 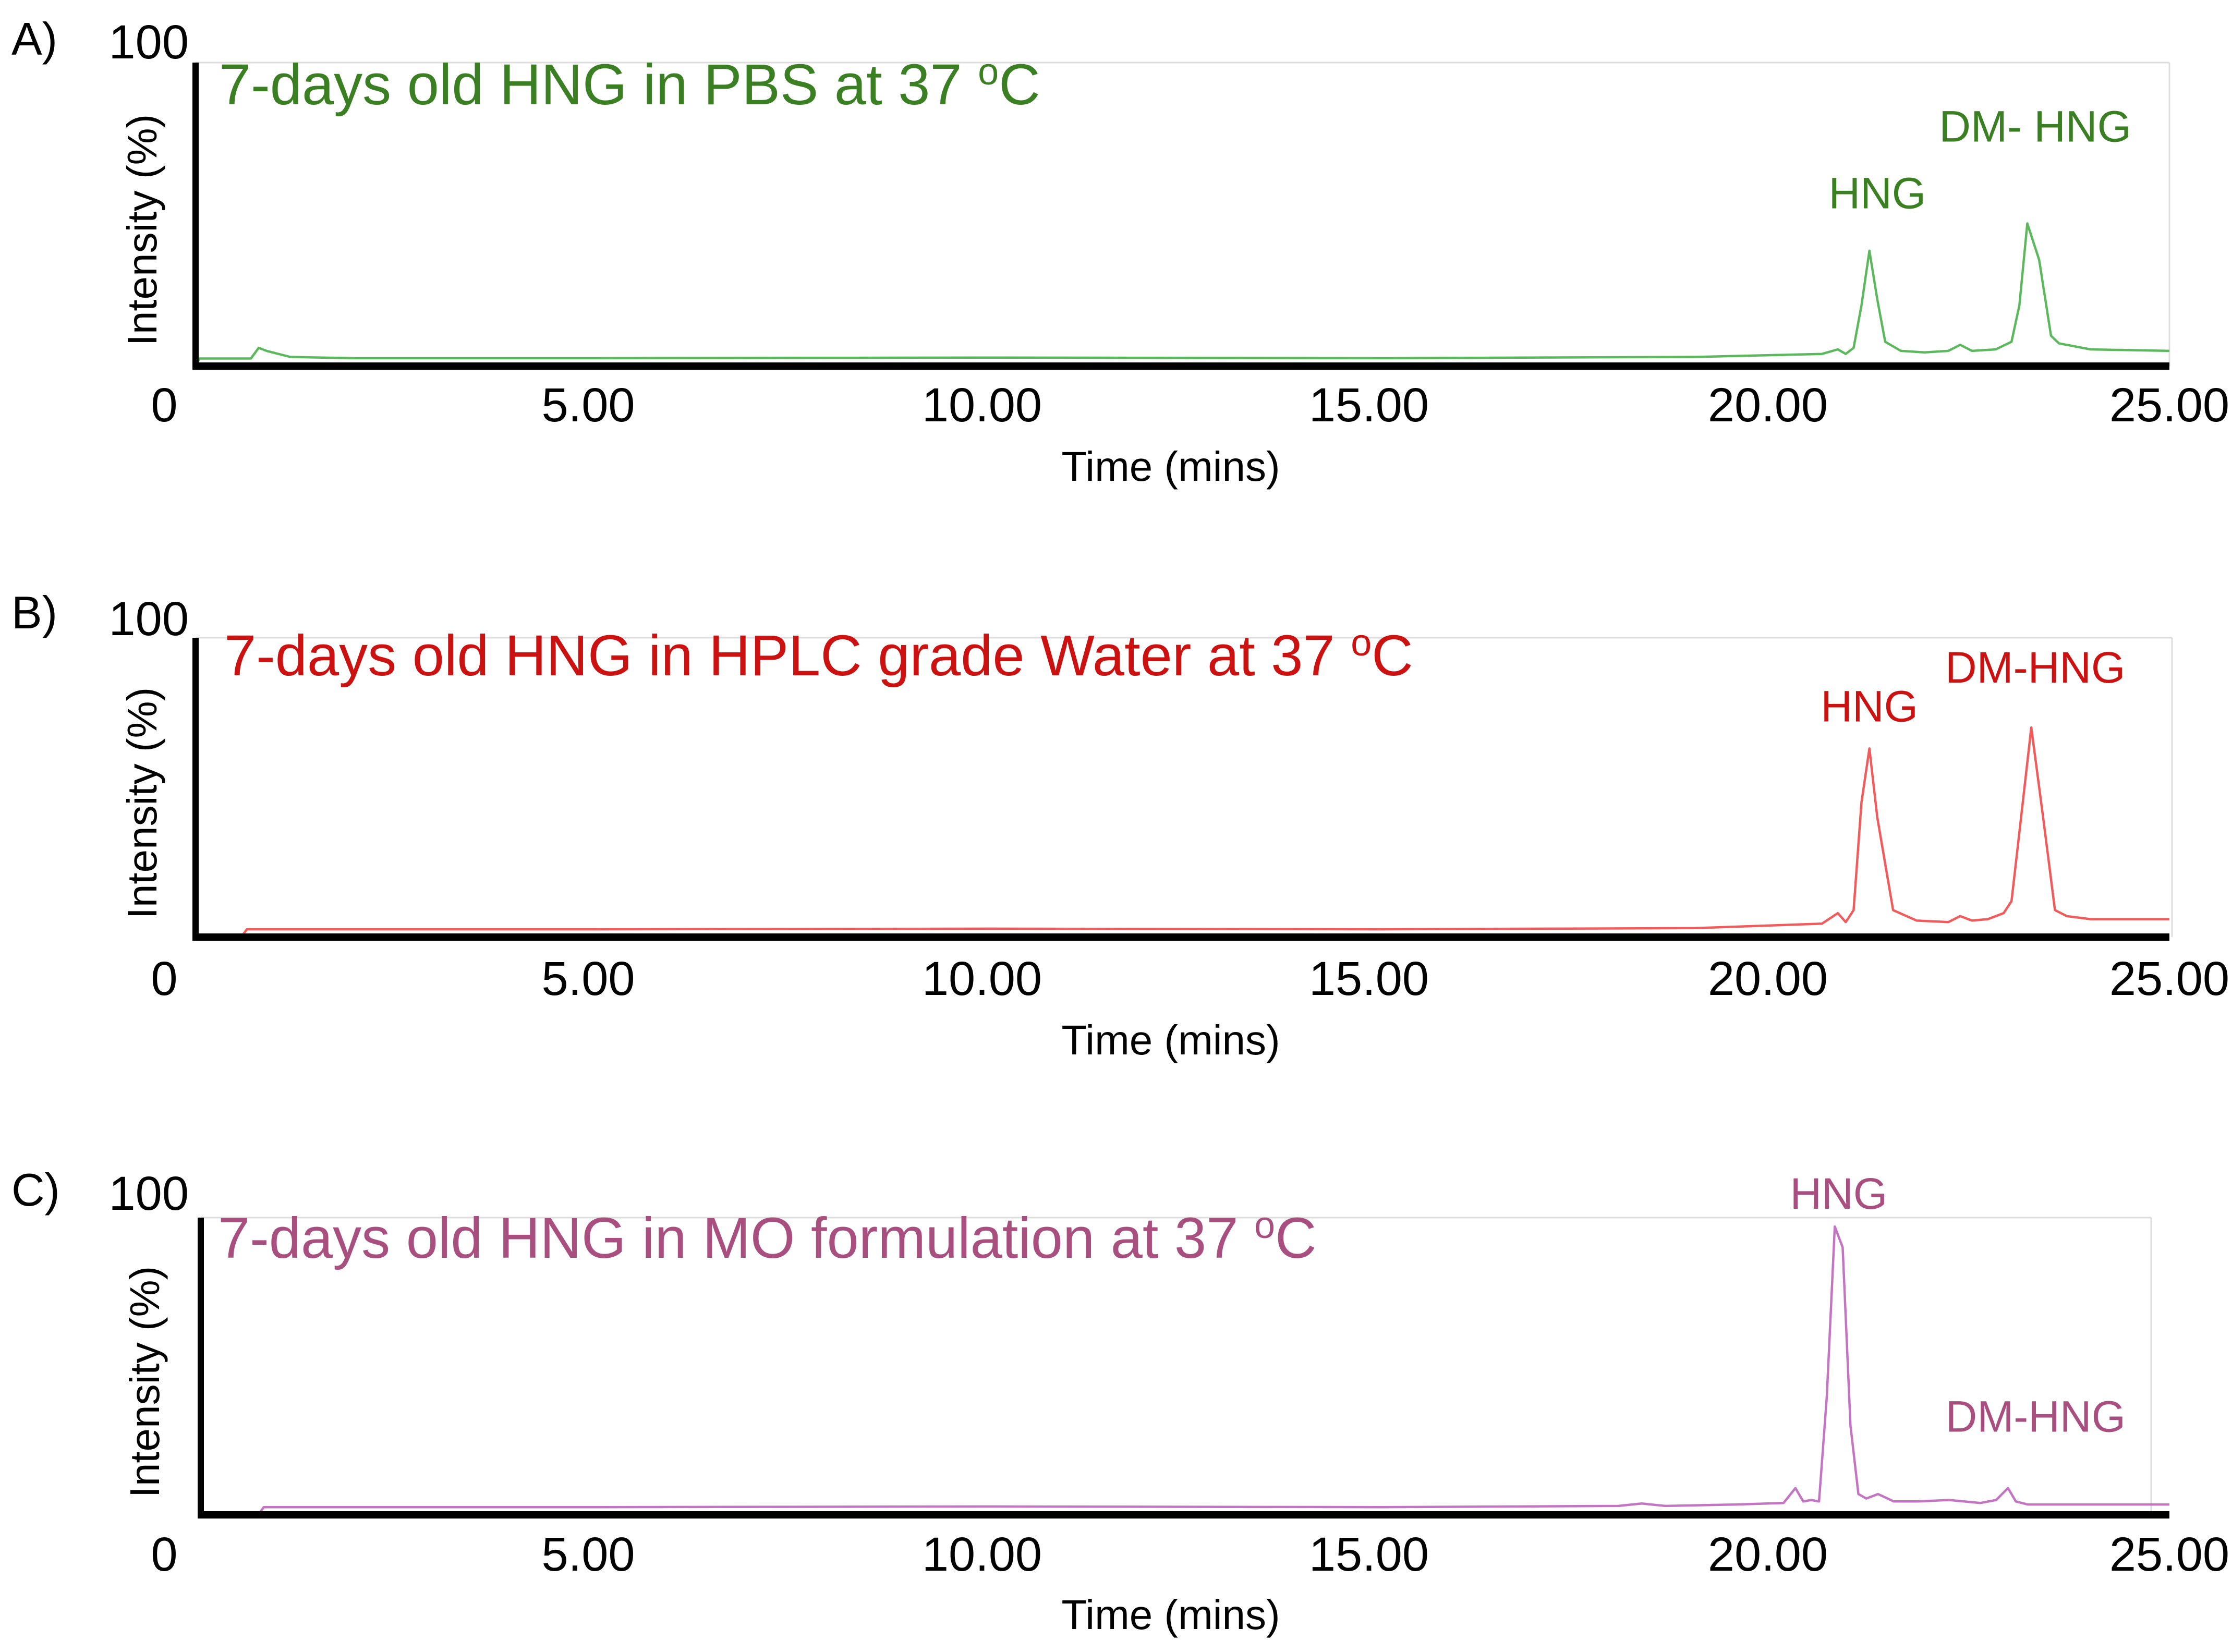 What do you see at coordinates (35, 1190) in the screenshot?
I see `panel-label: C)` at bounding box center [35, 1190].